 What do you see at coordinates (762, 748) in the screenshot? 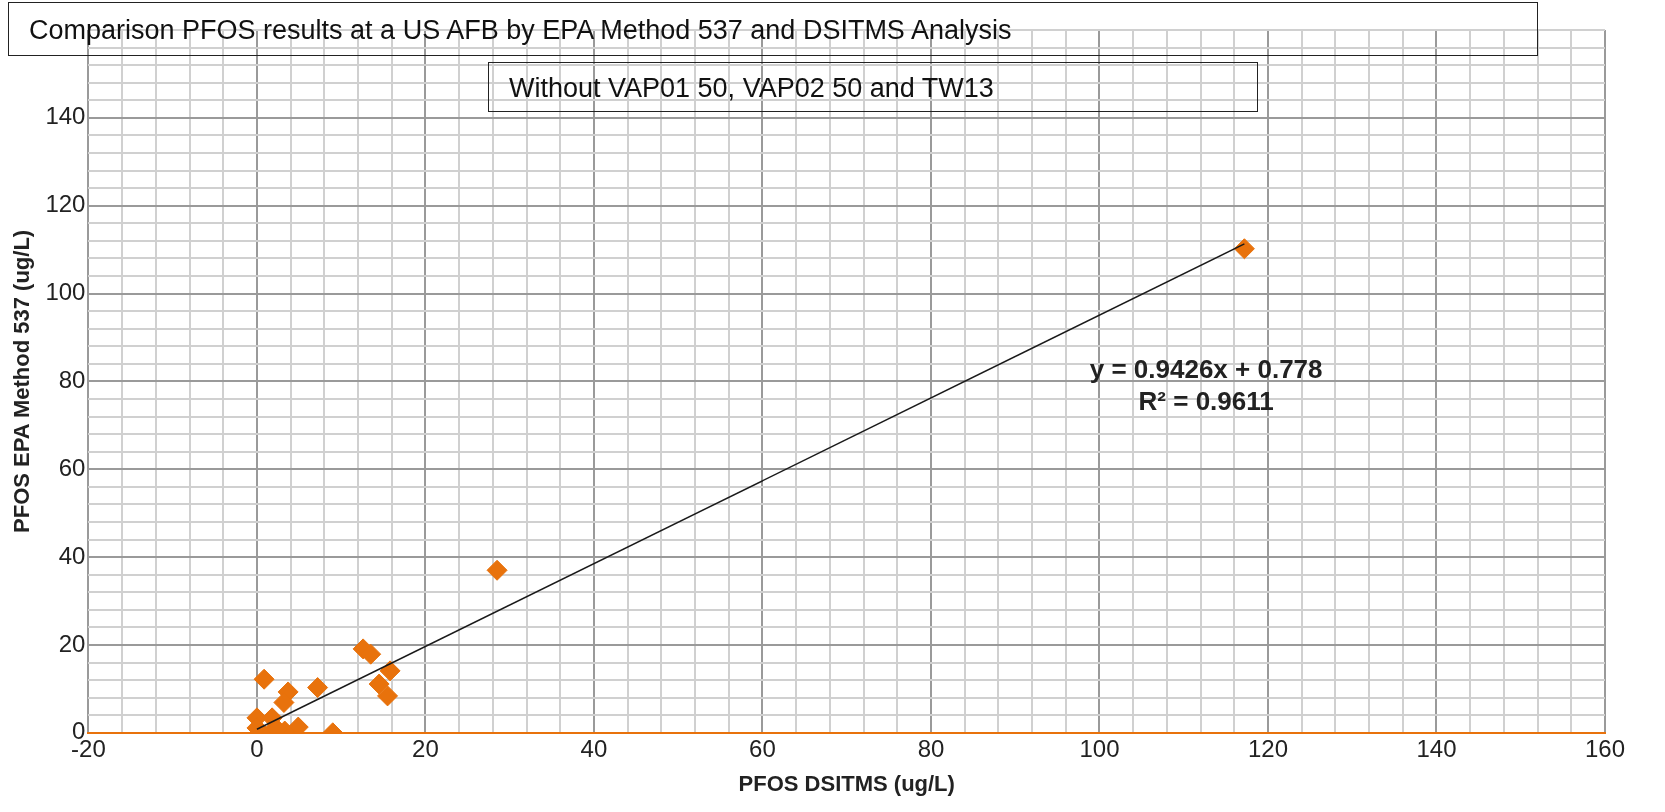
I see `x-tick-label: 60` at bounding box center [762, 748].